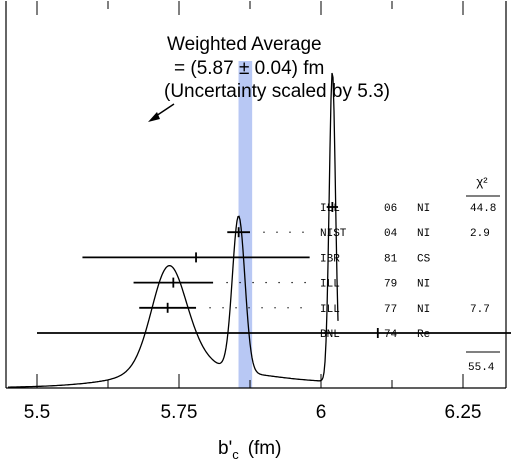 The width and height of the screenshot is (511, 473). I want to click on weighted-average-band, so click(245, 224).